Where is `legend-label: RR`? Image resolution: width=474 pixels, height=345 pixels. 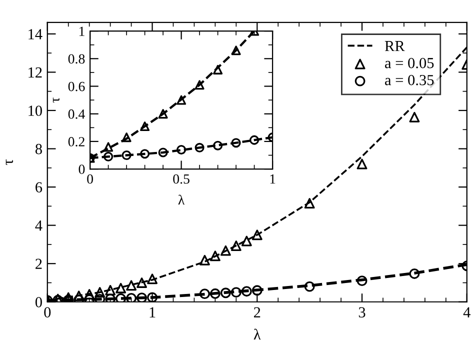 legend-label: RR is located at coordinates (394, 46).